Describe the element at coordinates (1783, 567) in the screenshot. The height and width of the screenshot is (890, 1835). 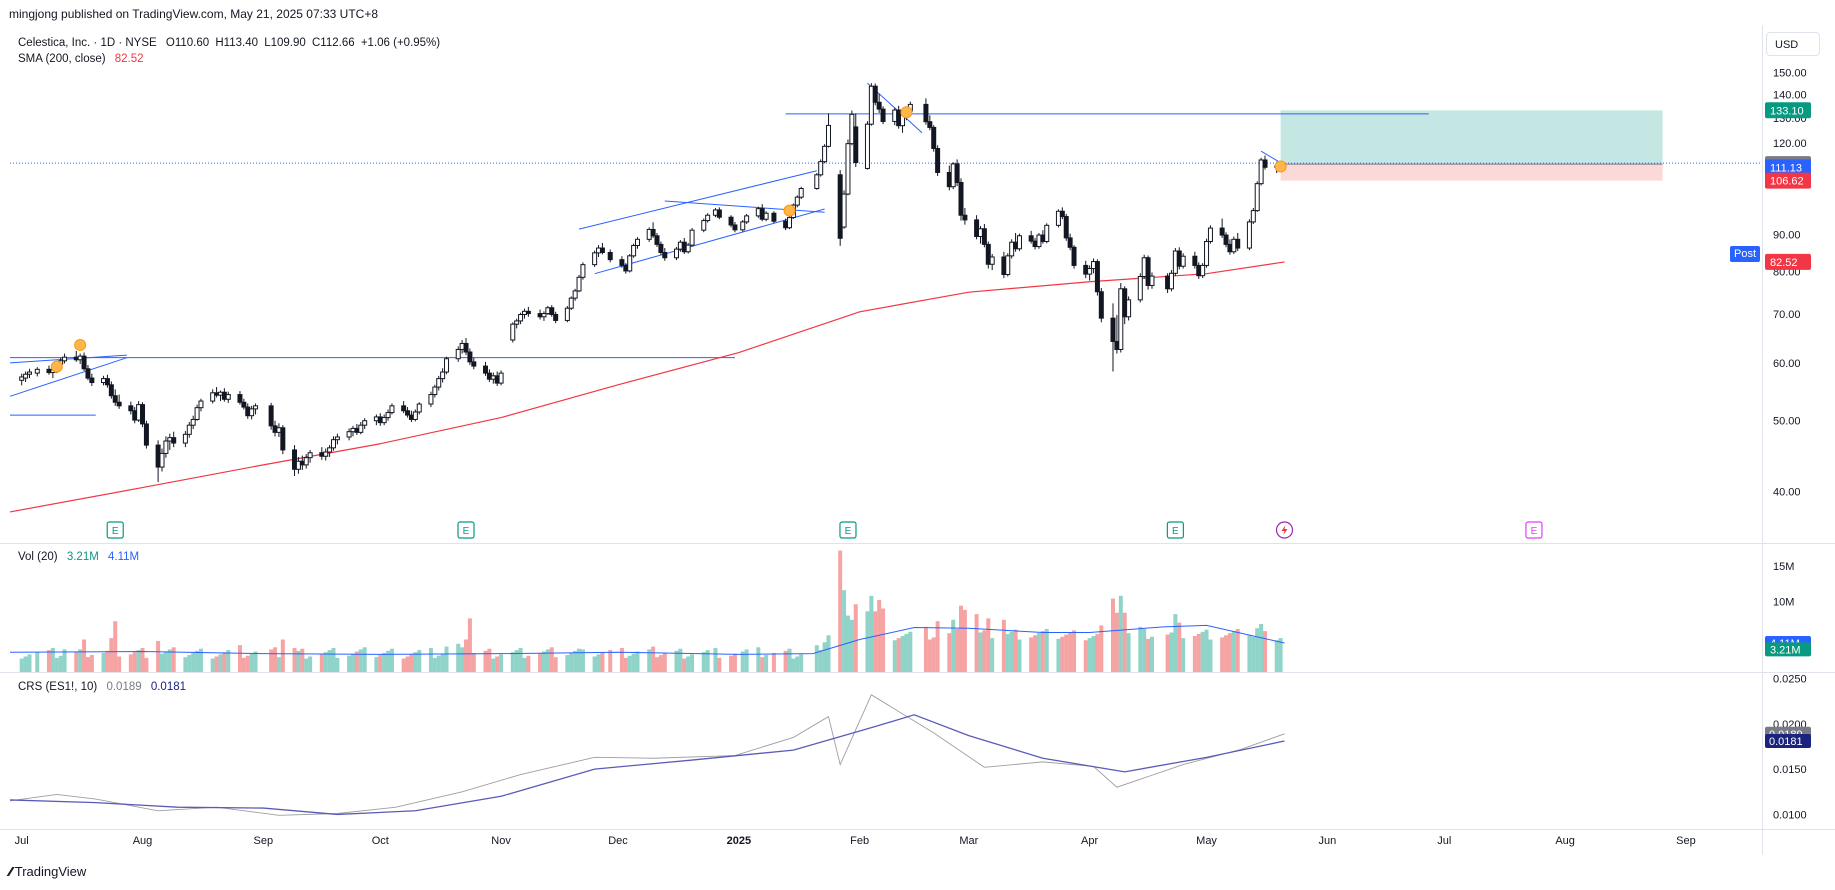
I see `volume-tick-label: 15M` at that location.